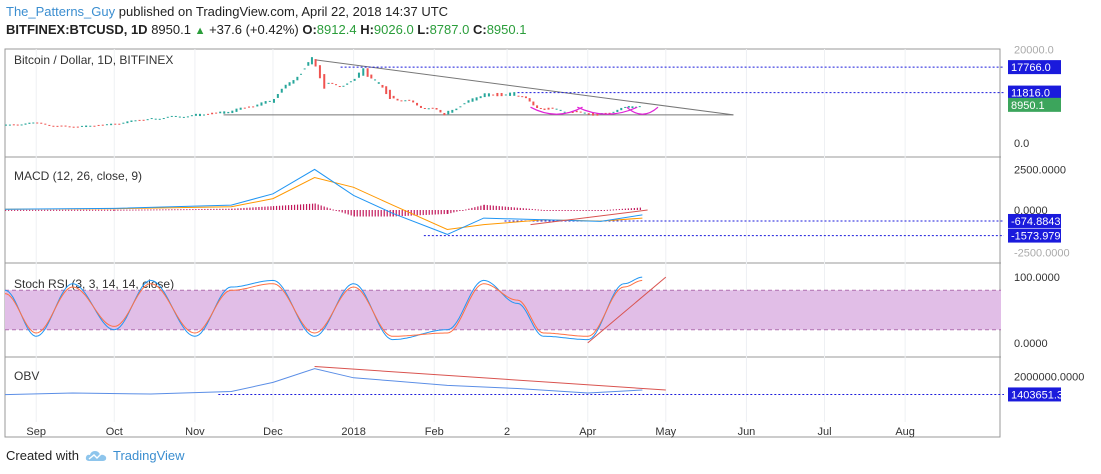  What do you see at coordinates (747, 432) in the screenshot?
I see `x-axis-label: Jun` at bounding box center [747, 432].